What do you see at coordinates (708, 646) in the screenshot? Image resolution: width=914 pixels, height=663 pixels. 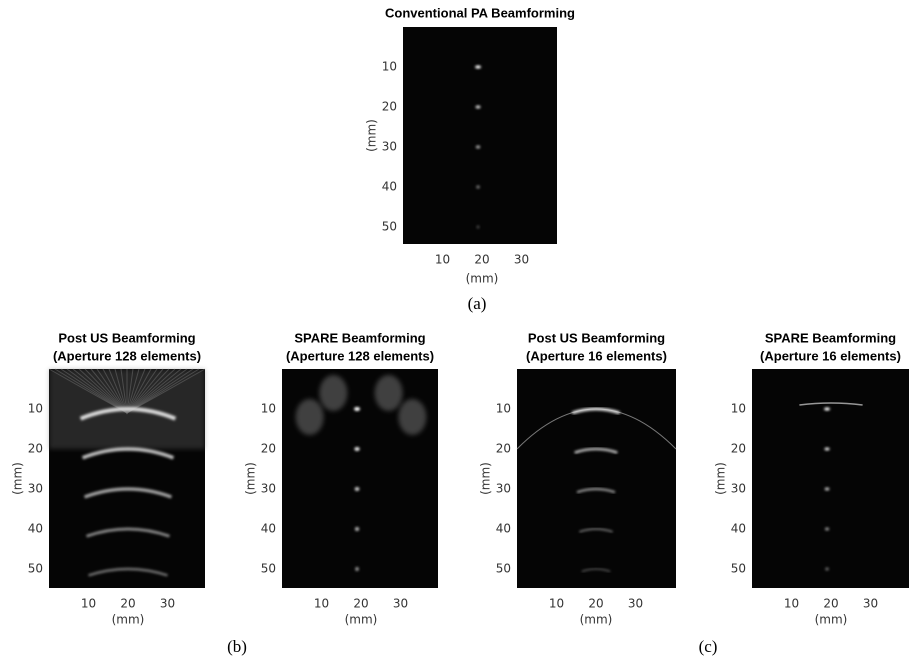 I see `caption: (c)` at bounding box center [708, 646].